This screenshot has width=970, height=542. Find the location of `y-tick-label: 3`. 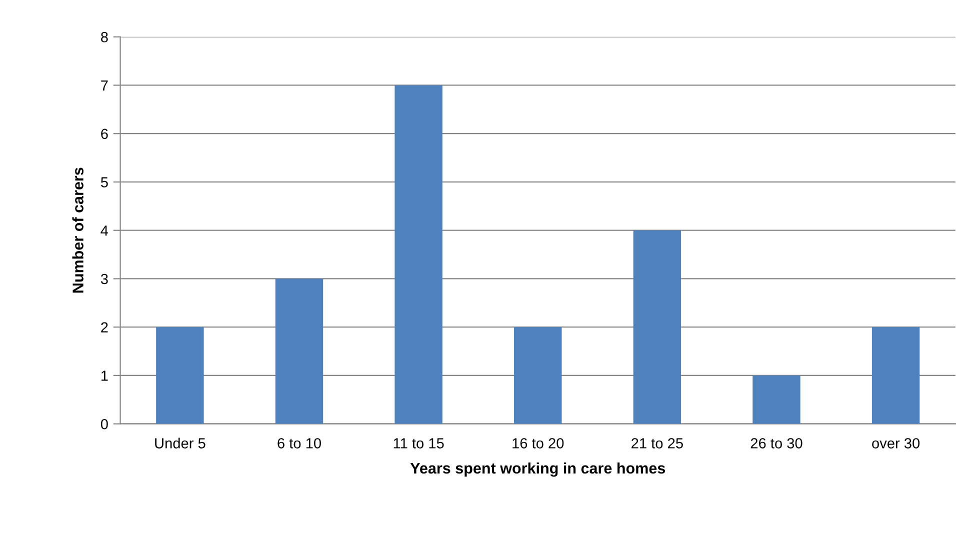

y-tick-label: 3 is located at coordinates (104, 279).